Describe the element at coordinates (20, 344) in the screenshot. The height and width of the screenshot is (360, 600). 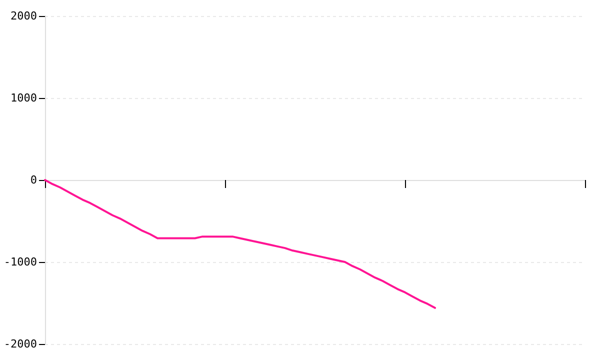
I see `y-tick-label: -2000` at that location.